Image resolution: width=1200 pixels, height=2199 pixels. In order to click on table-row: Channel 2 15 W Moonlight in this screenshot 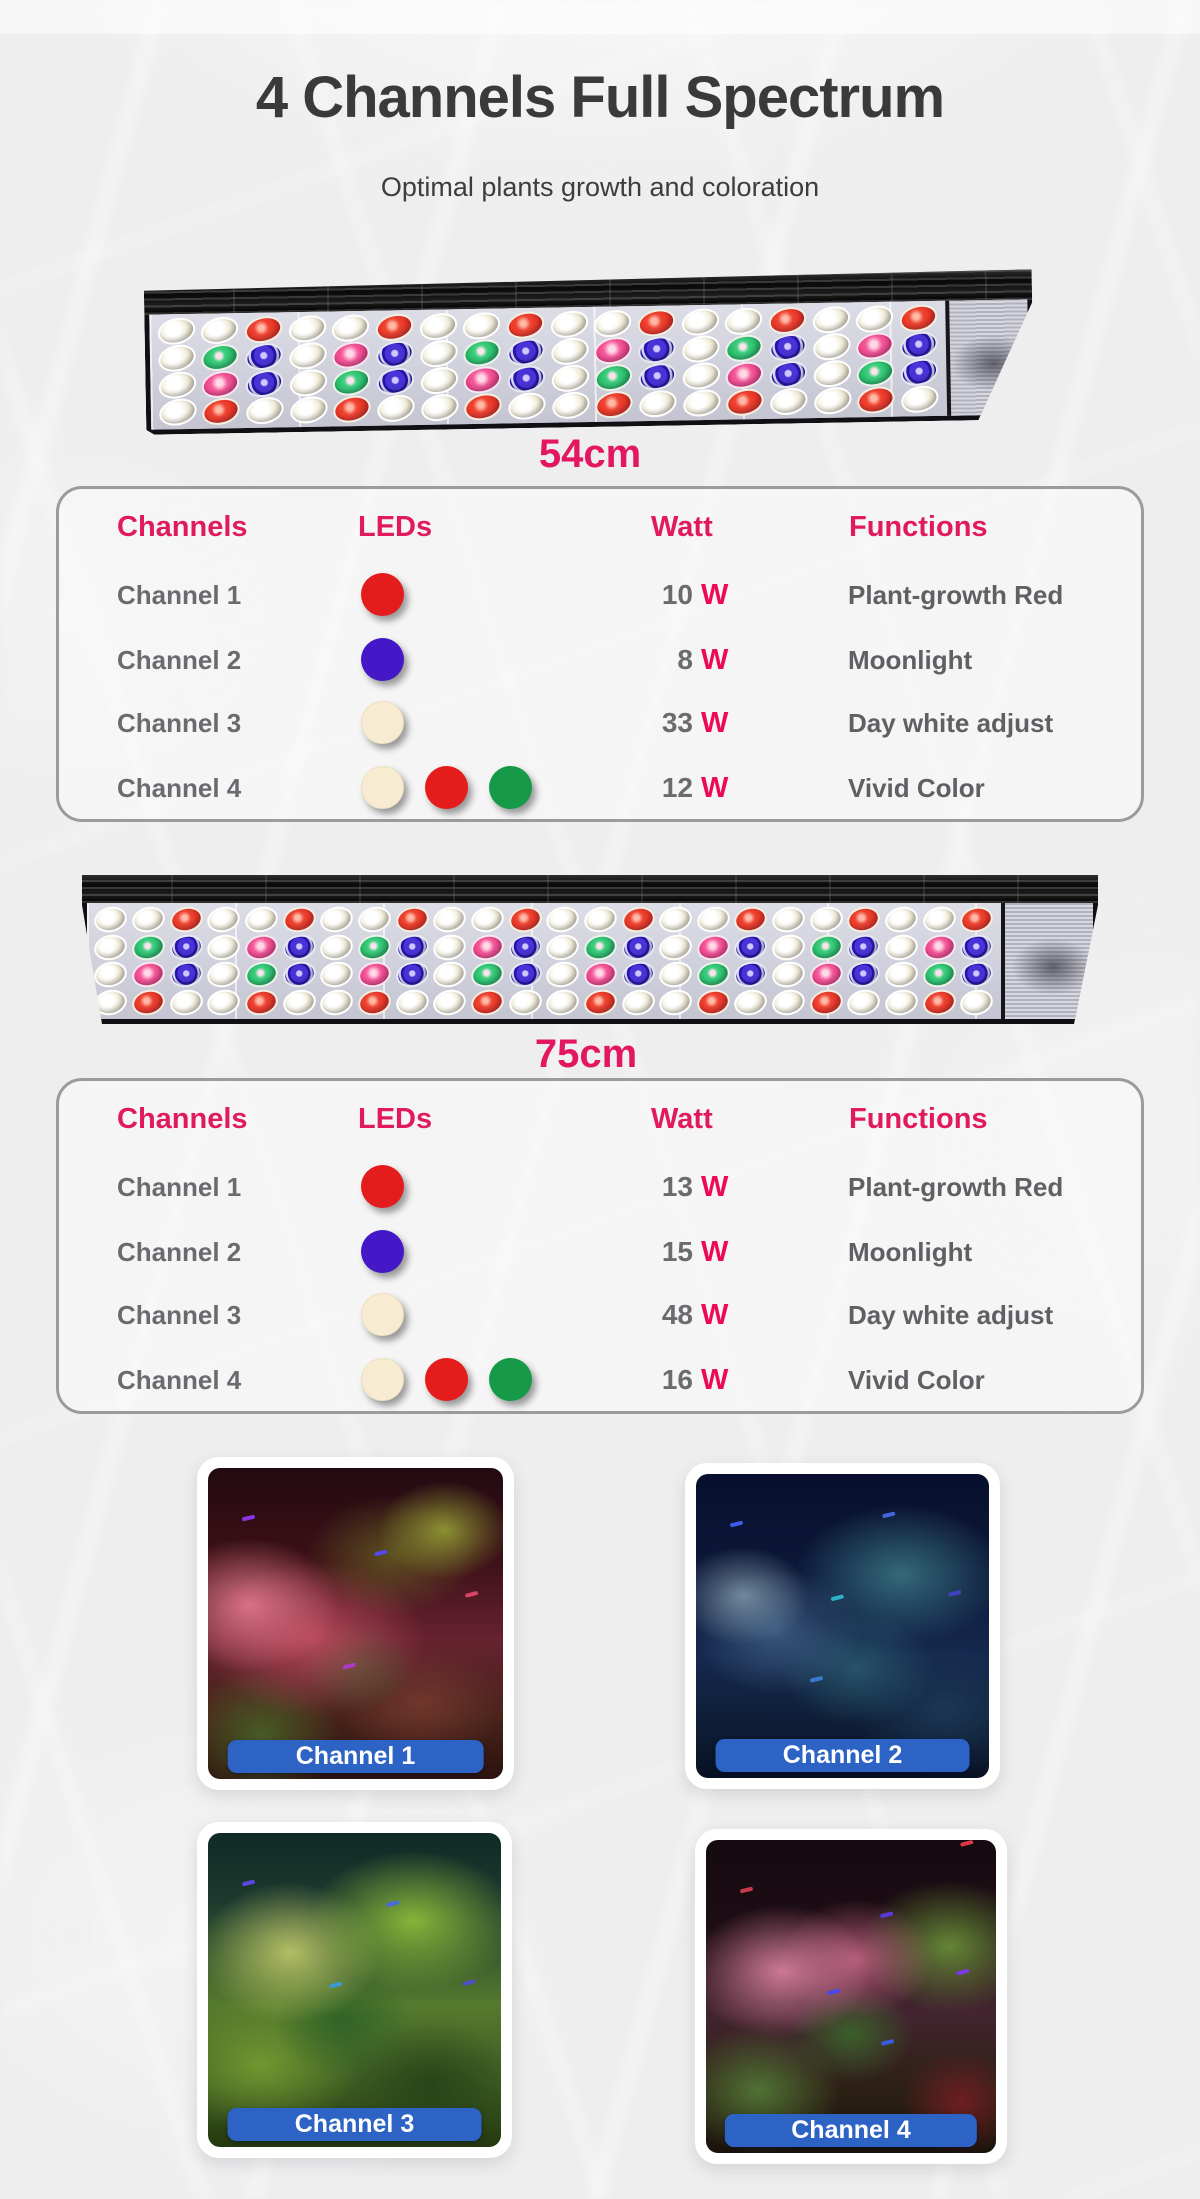, I will do `click(600, 1252)`.